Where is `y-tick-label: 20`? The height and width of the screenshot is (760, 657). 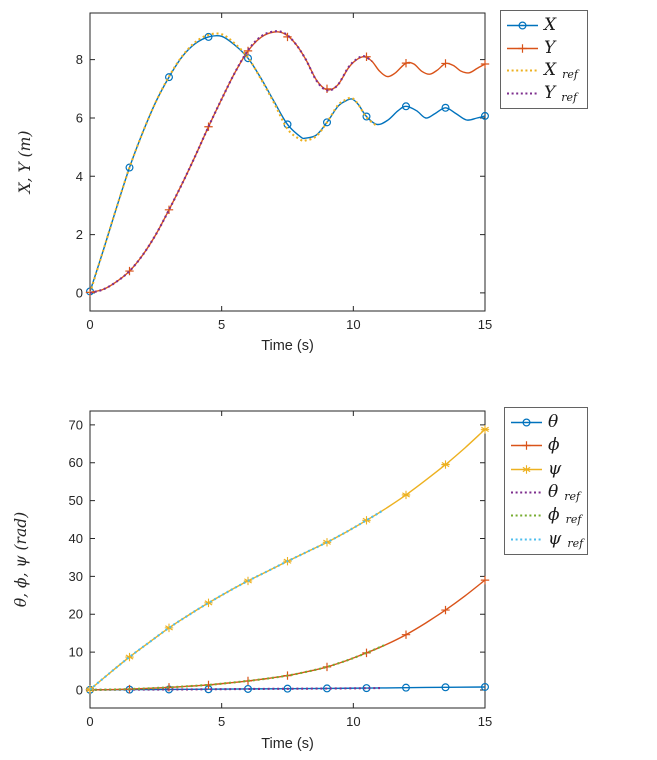 y-tick-label: 20 is located at coordinates (76, 614).